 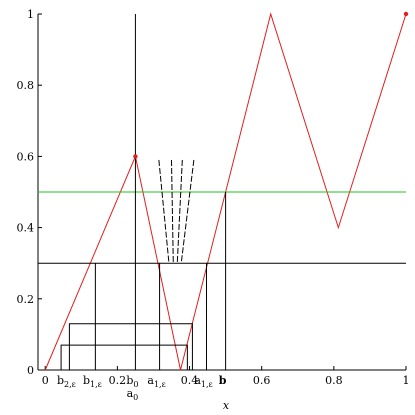 What do you see at coordinates (334, 380) in the screenshot?
I see `x-tick-label: 0.8` at bounding box center [334, 380].